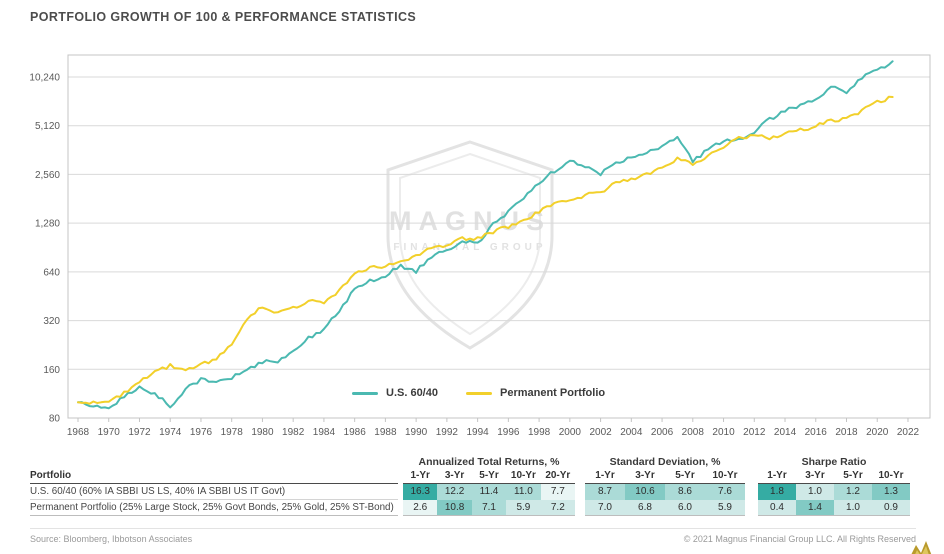 The height and width of the screenshot is (554, 944). I want to click on svg-text: 1972, so click(139, 432).